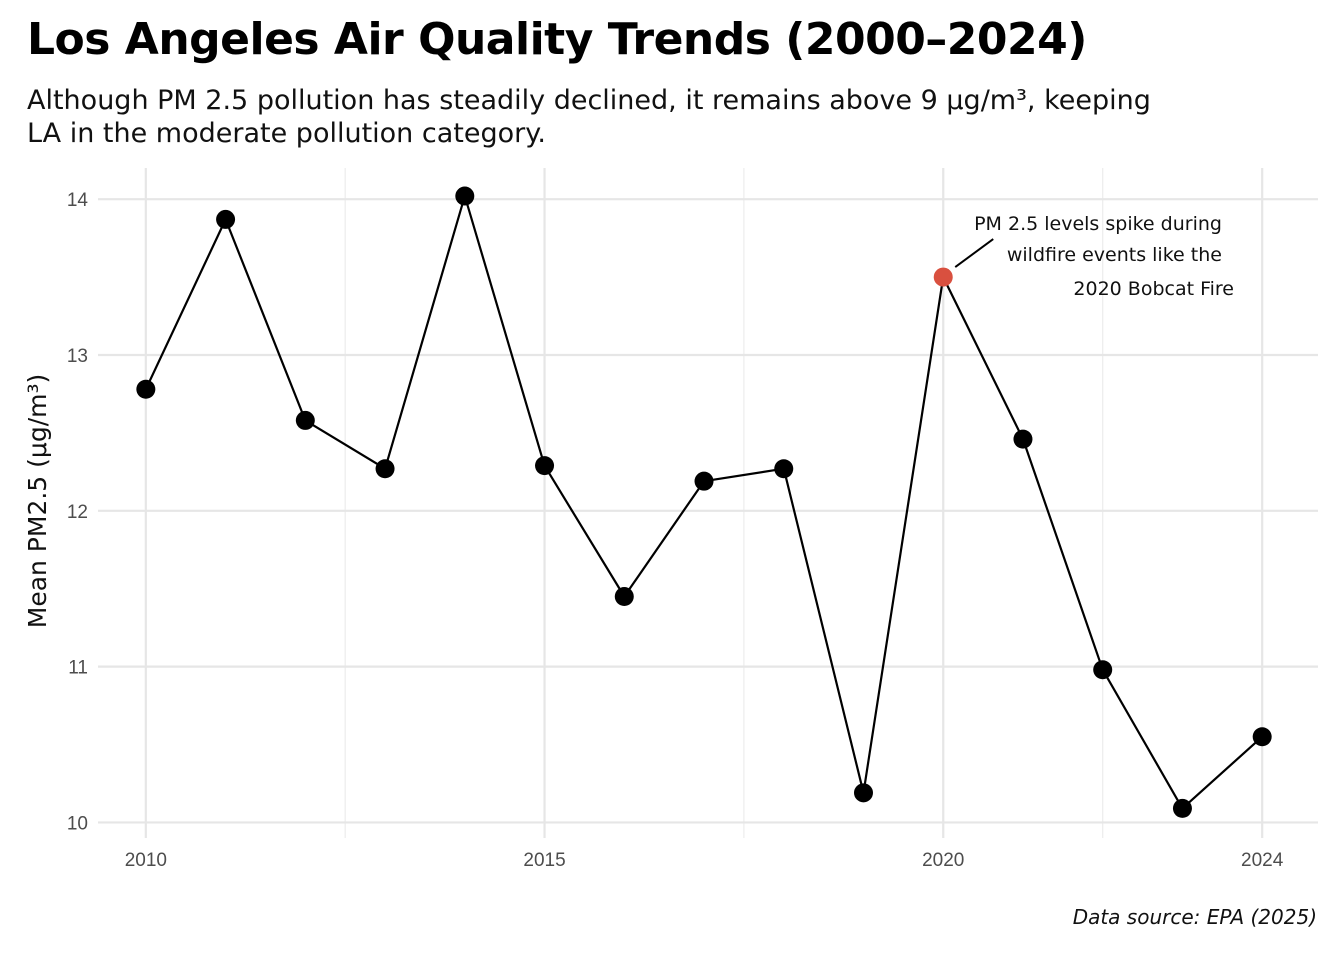  I want to click on x-axis-ticks: 2010 2015 2020 2024, so click(704, 860).